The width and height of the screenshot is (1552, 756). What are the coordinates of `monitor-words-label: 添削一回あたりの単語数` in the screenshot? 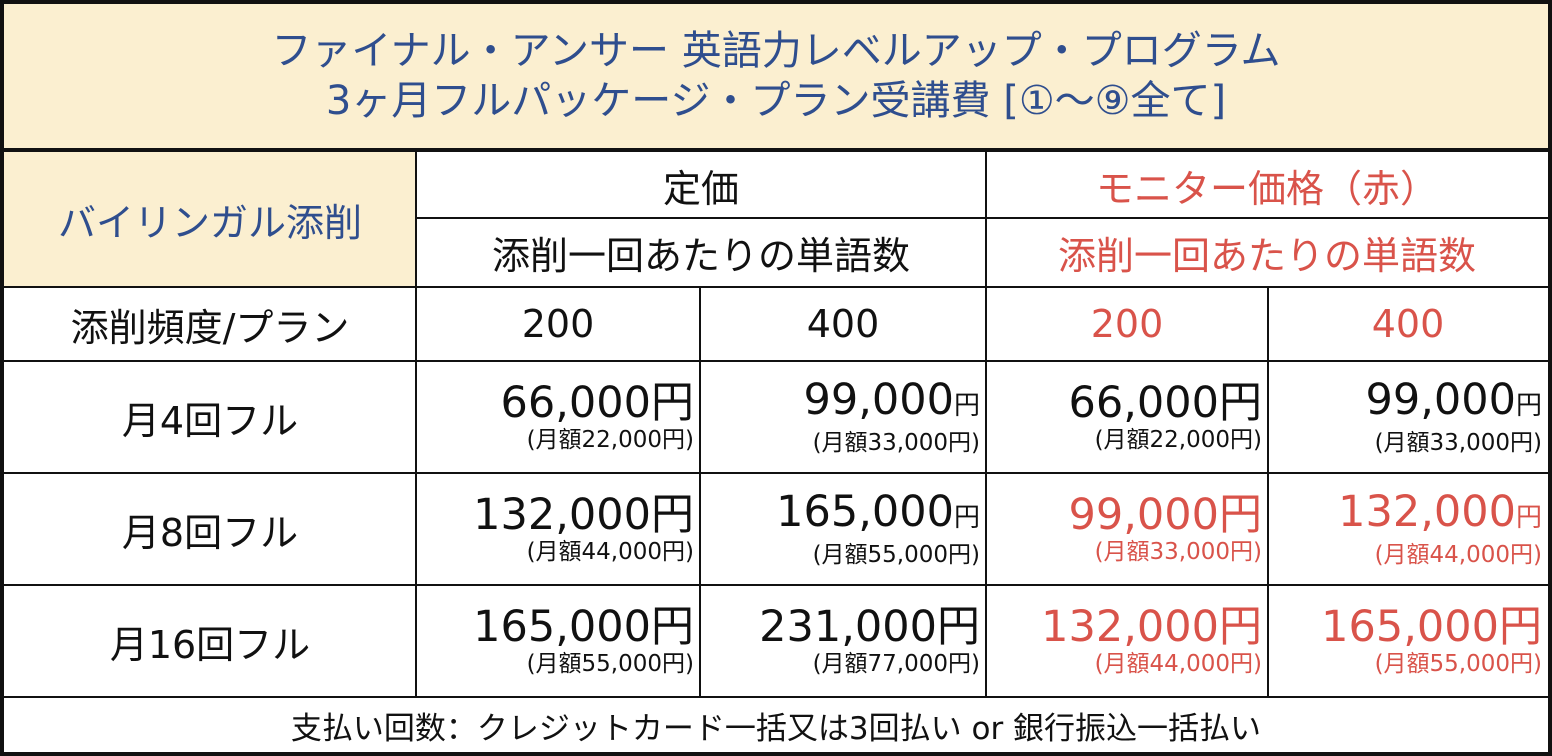 It's located at (1266, 255).